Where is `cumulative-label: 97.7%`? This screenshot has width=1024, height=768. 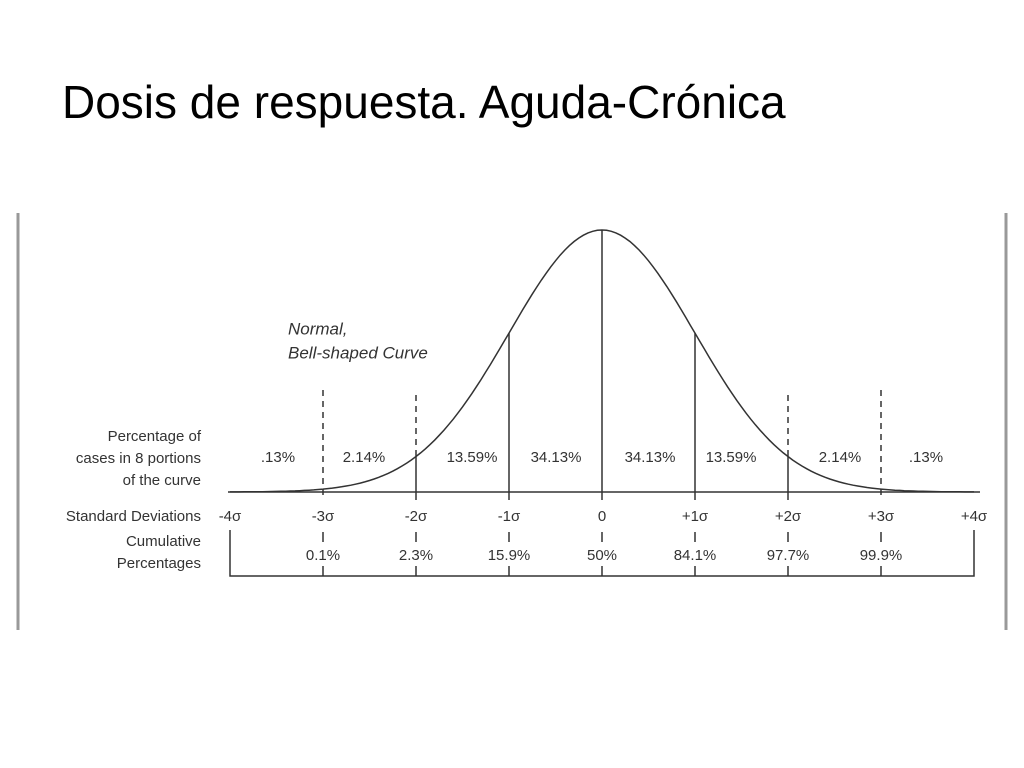
cumulative-label: 97.7% is located at coordinates (788, 555).